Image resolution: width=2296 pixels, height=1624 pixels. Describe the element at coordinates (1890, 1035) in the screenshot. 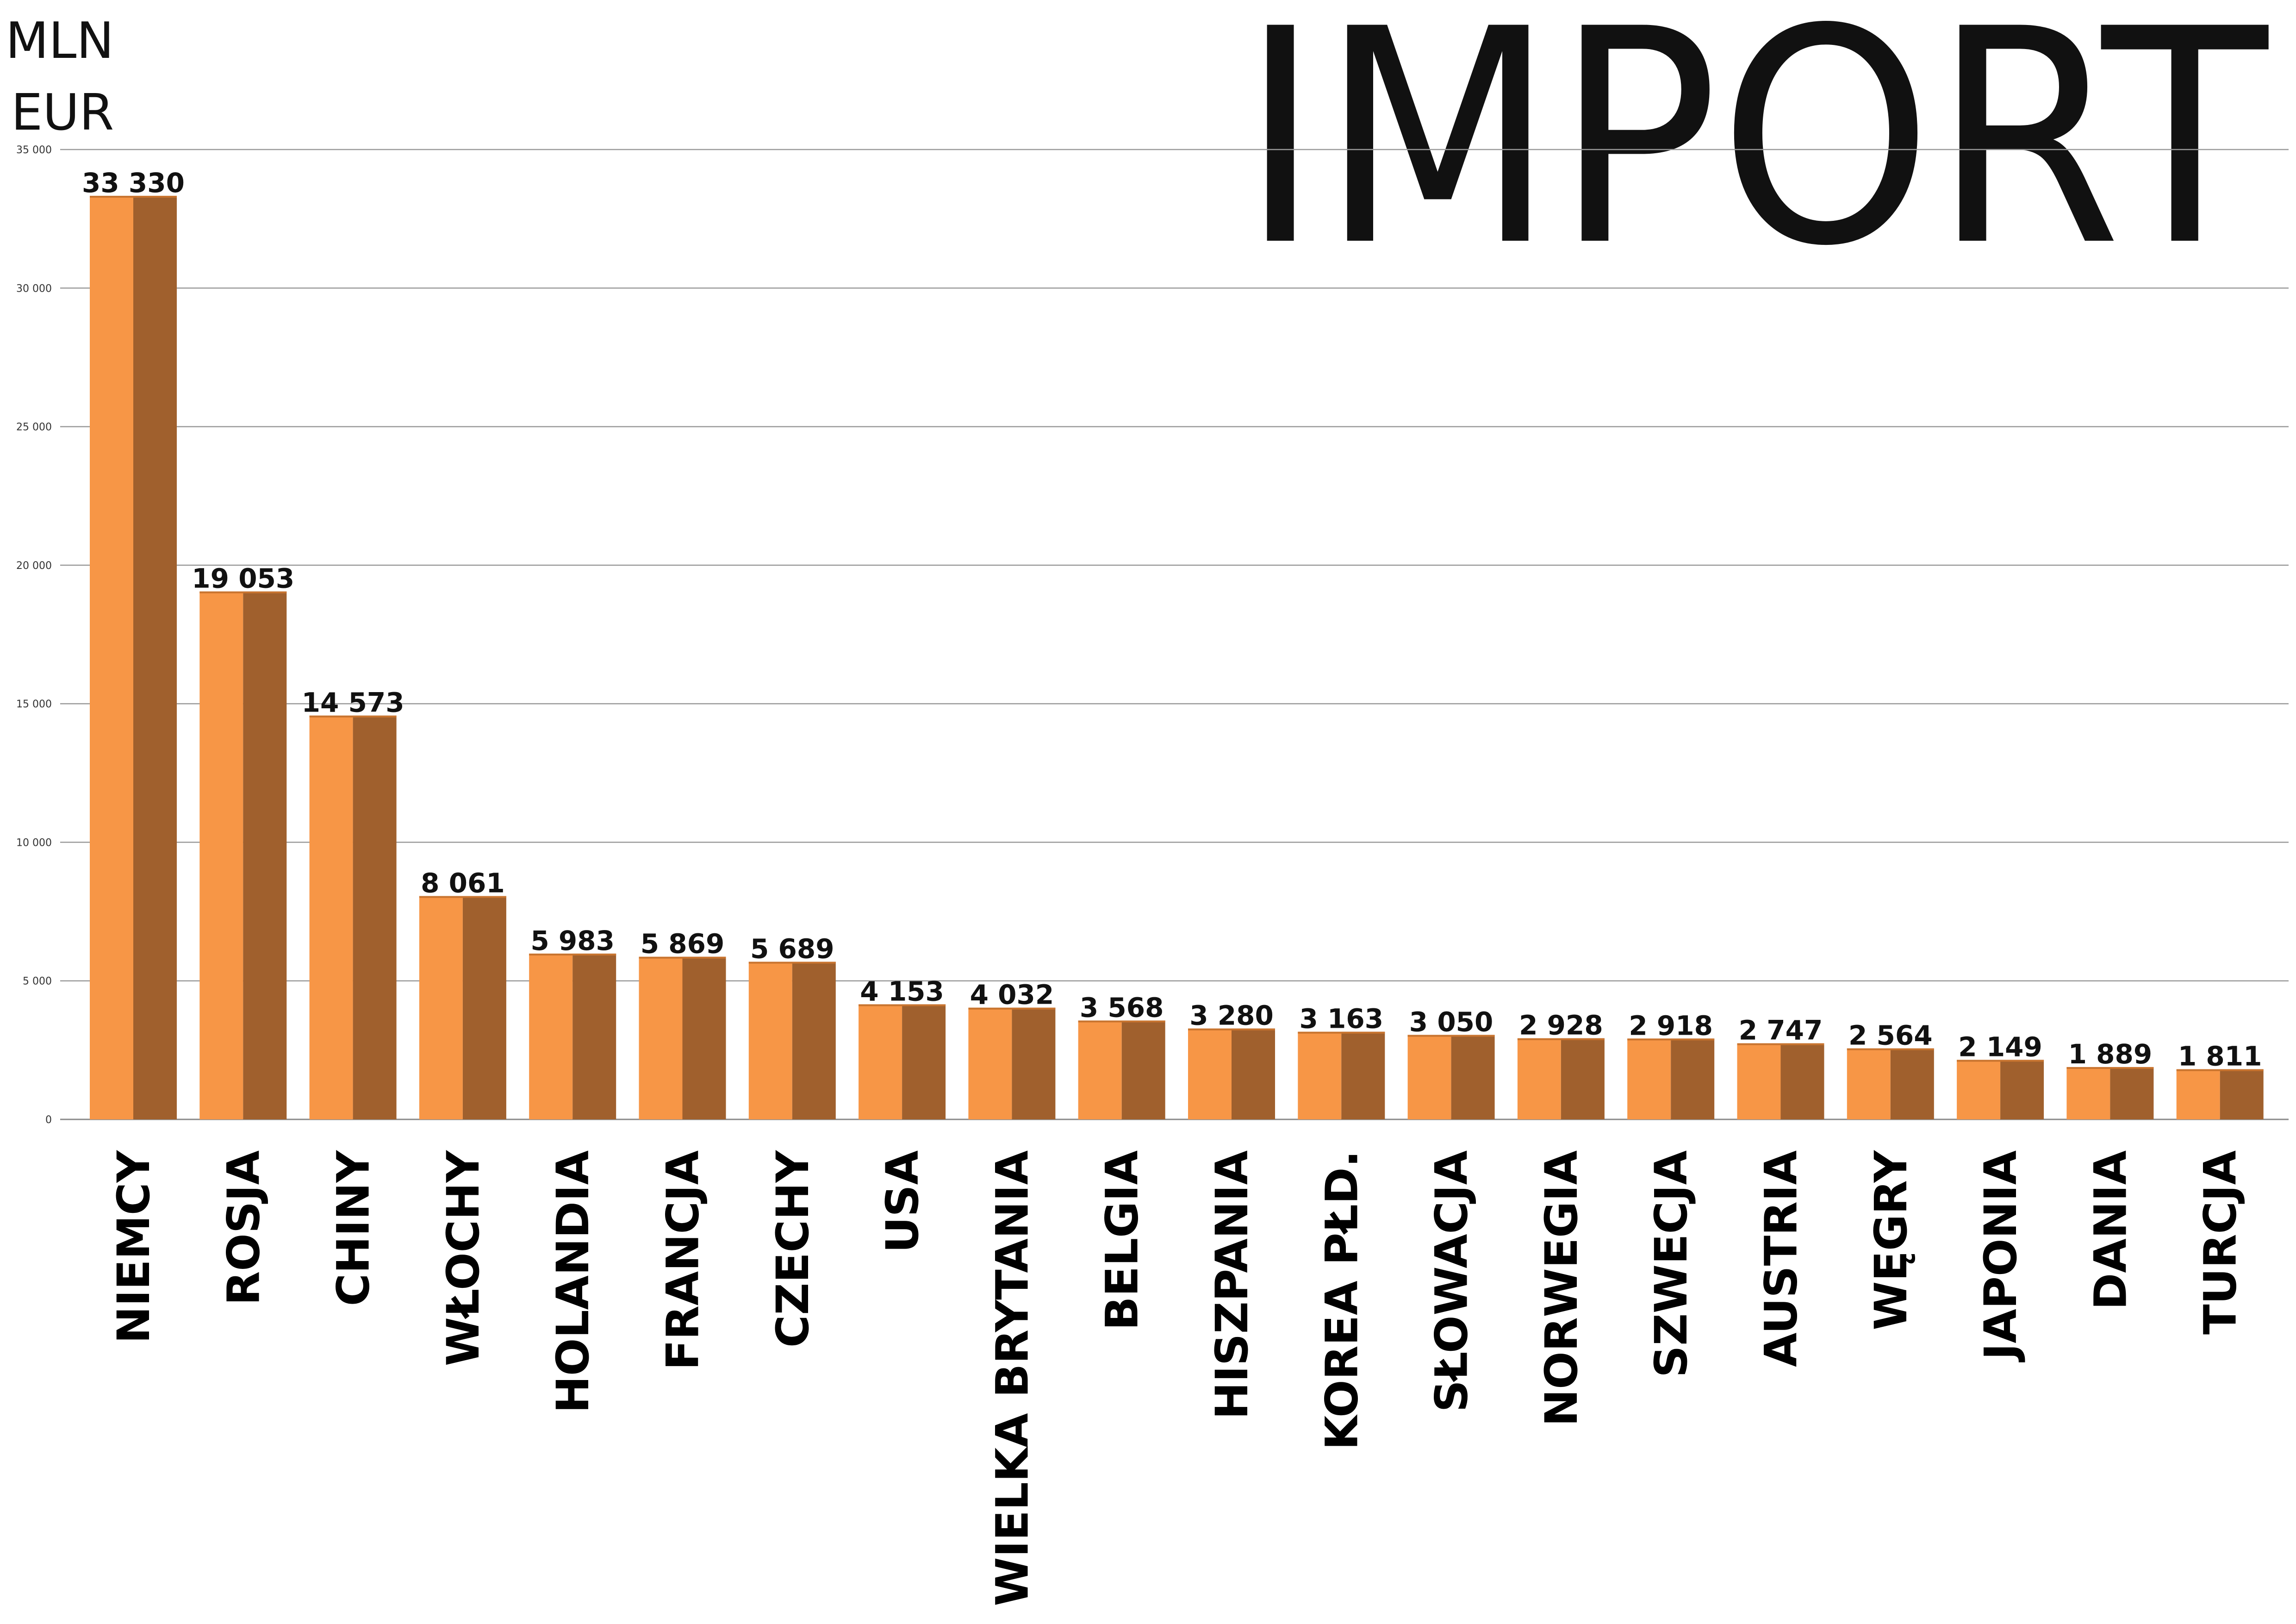

I see `value-label-wegry: 2 564` at that location.